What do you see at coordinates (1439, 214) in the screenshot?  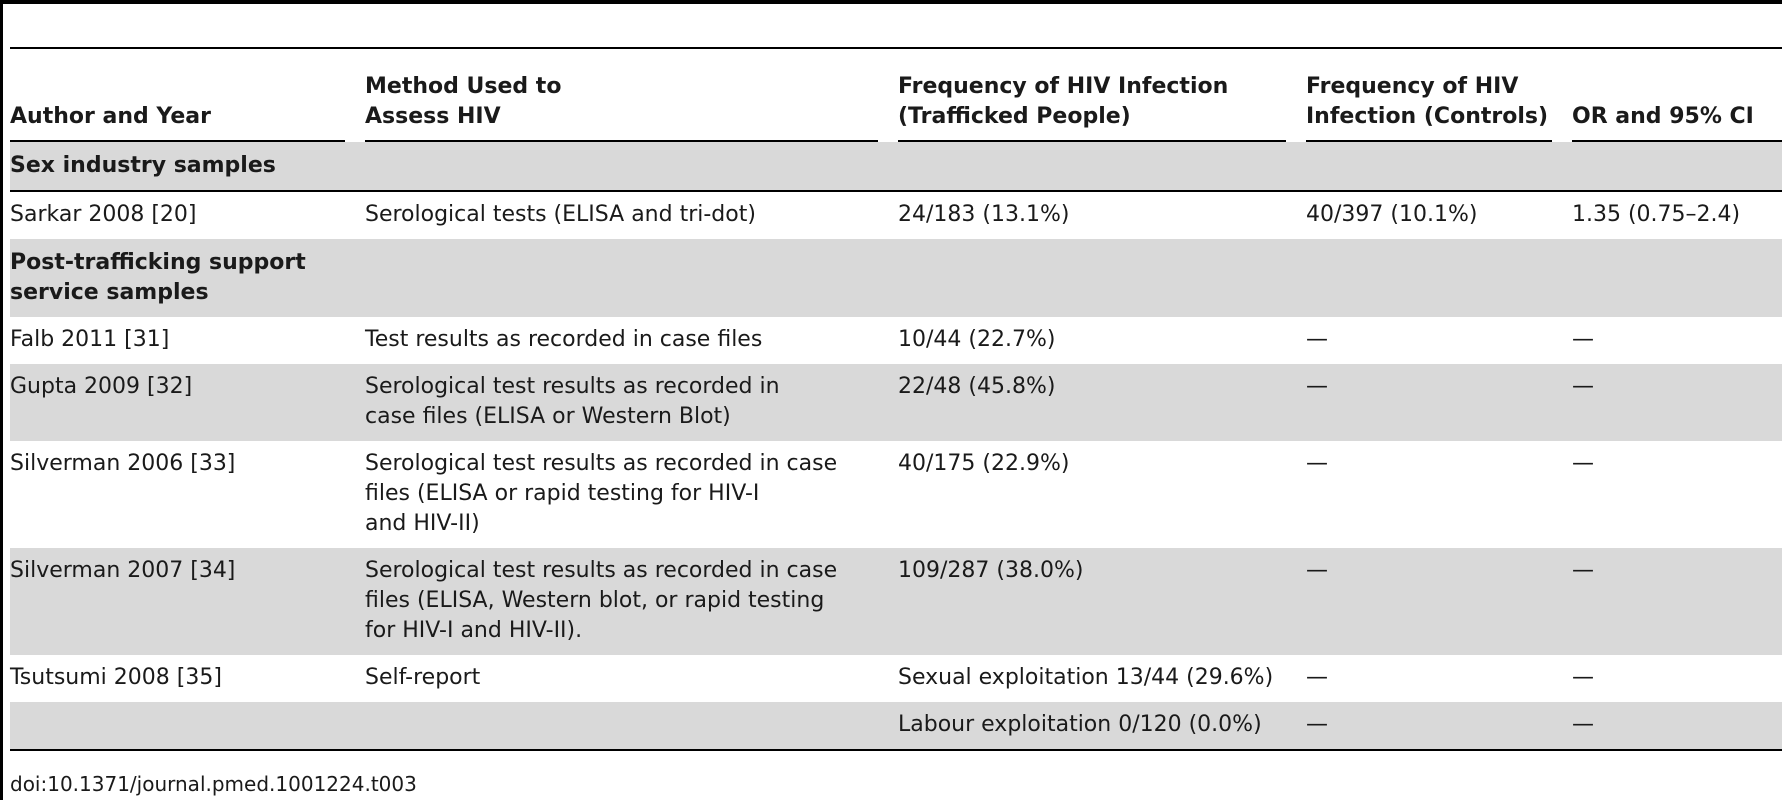 I see `cell-controls: 40/397 (10.1%)` at bounding box center [1439, 214].